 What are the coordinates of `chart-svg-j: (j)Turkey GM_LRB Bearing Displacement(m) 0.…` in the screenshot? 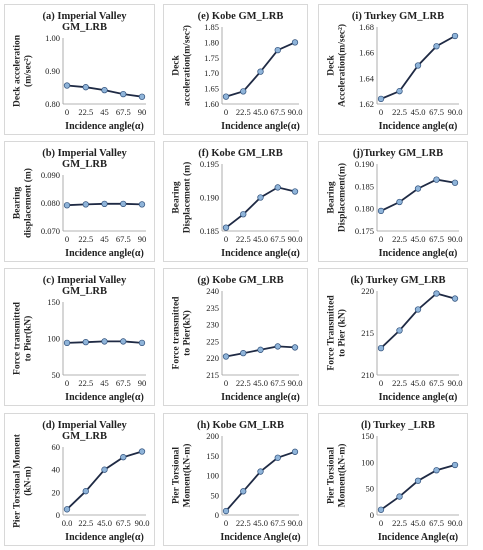 It's located at (395, 203).